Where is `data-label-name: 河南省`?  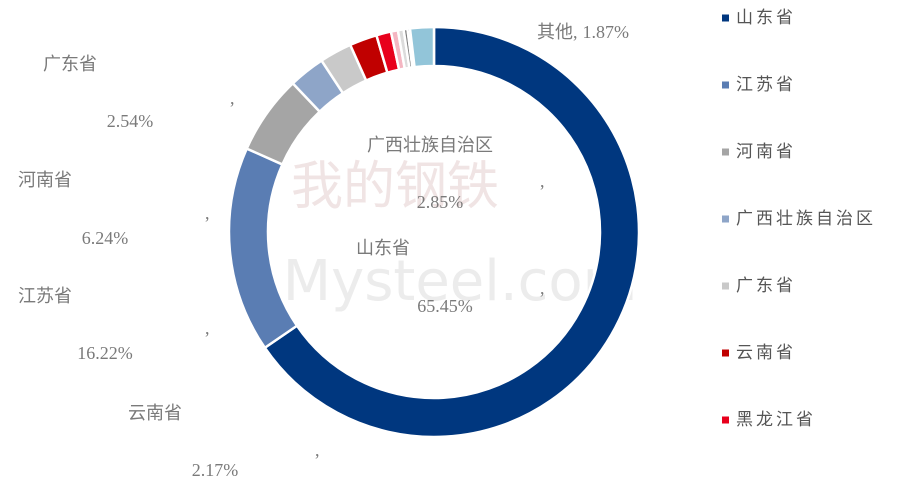
data-label-name: 河南省 is located at coordinates (45, 180).